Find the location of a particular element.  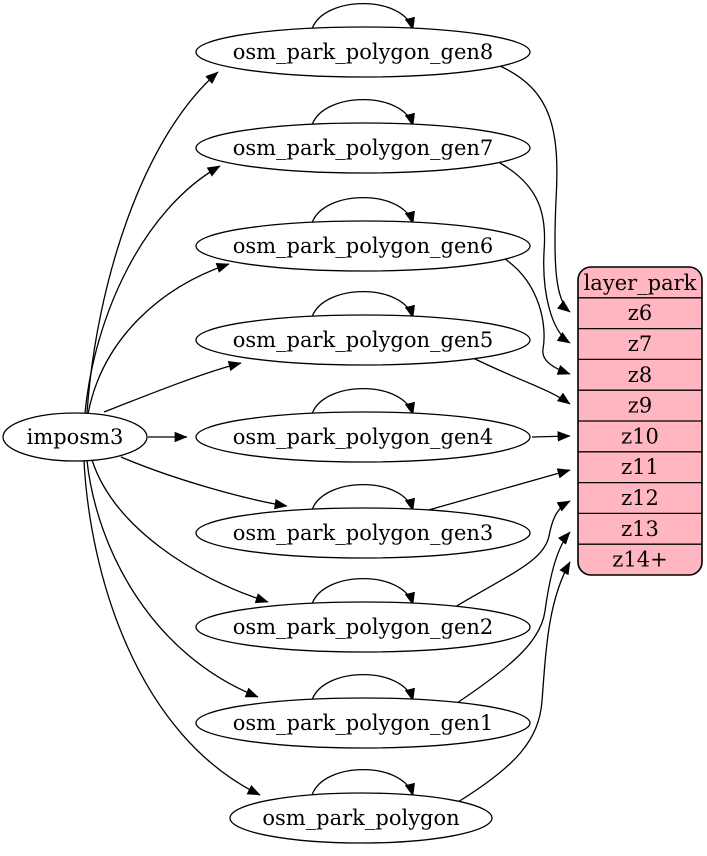

node-imposm3: imposm3 is located at coordinates (75, 437).